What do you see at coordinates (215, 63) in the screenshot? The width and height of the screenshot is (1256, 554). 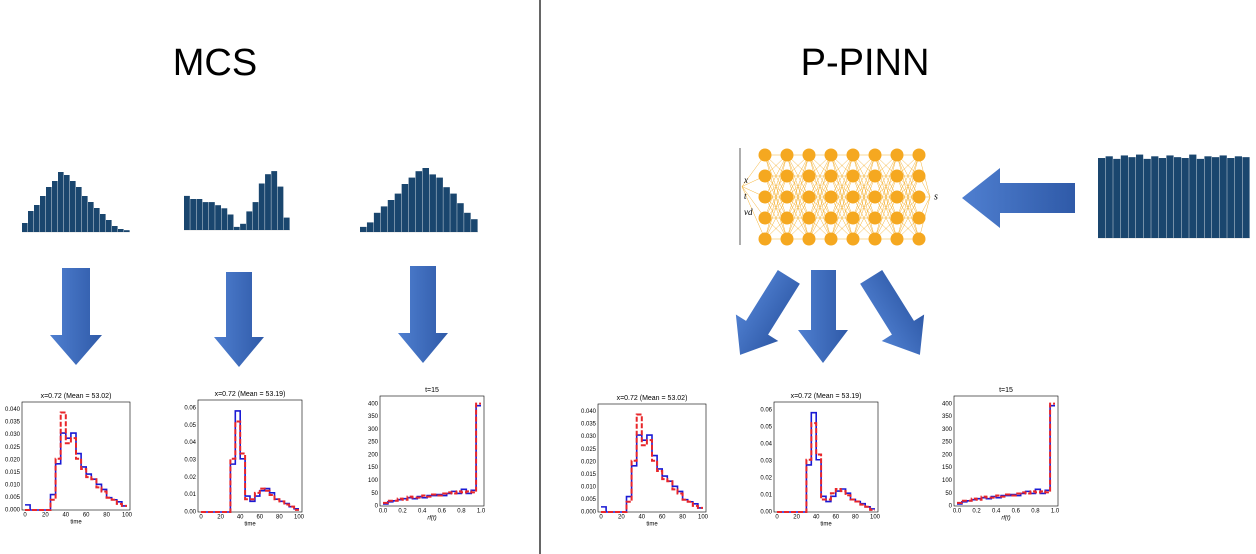 I see `section-title: MCS` at bounding box center [215, 63].